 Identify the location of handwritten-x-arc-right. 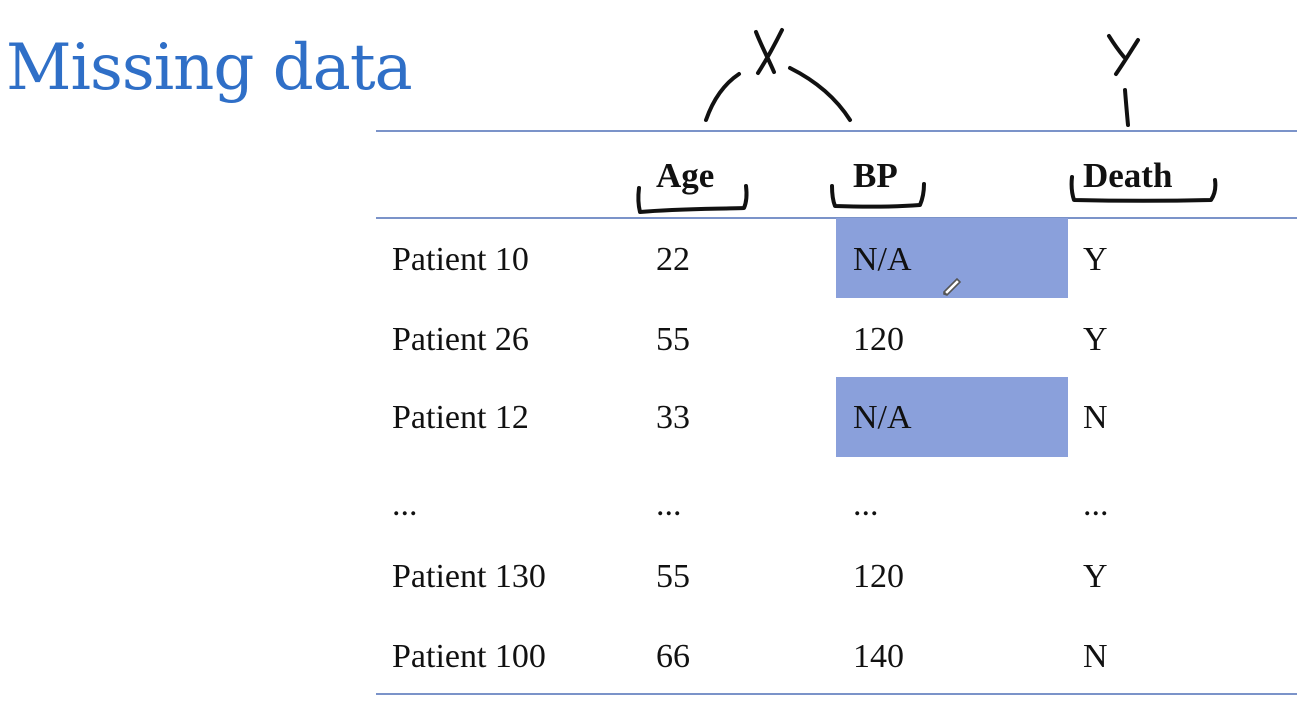
(820, 94).